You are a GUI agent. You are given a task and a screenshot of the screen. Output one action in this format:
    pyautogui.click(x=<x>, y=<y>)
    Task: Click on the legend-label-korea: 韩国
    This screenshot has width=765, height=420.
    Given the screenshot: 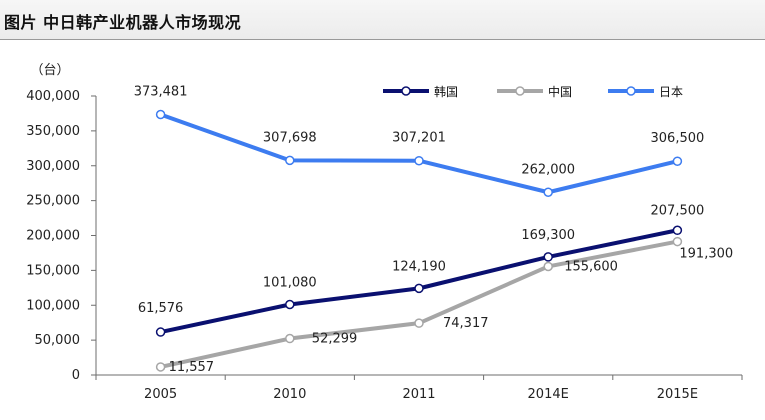 What is the action you would take?
    pyautogui.click(x=446, y=91)
    